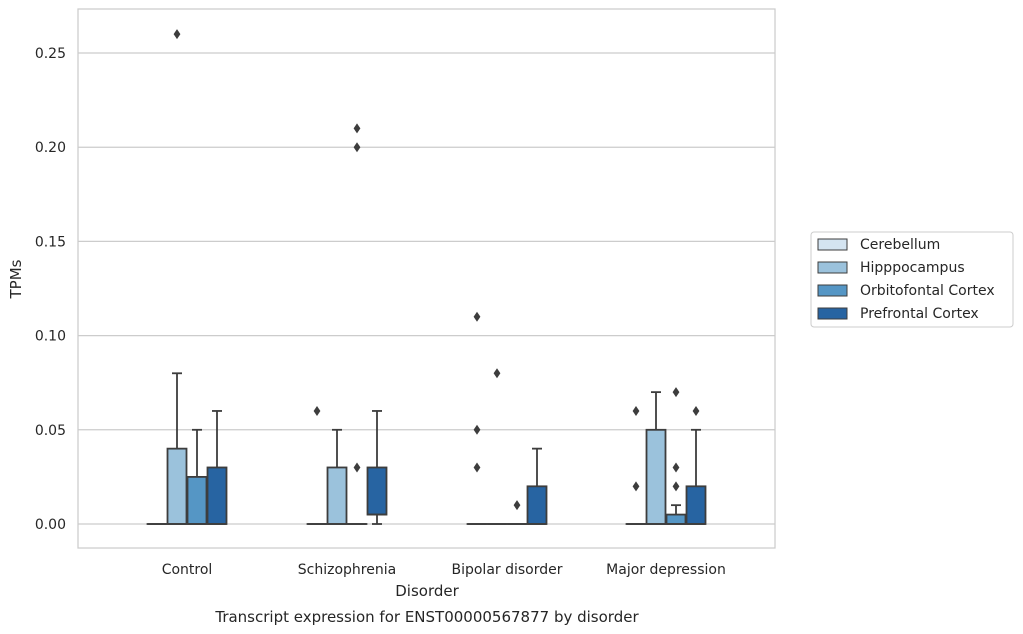 The width and height of the screenshot is (1023, 634). What do you see at coordinates (919, 314) in the screenshot?
I see `legend-label: Prefrontal Cortex` at bounding box center [919, 314].